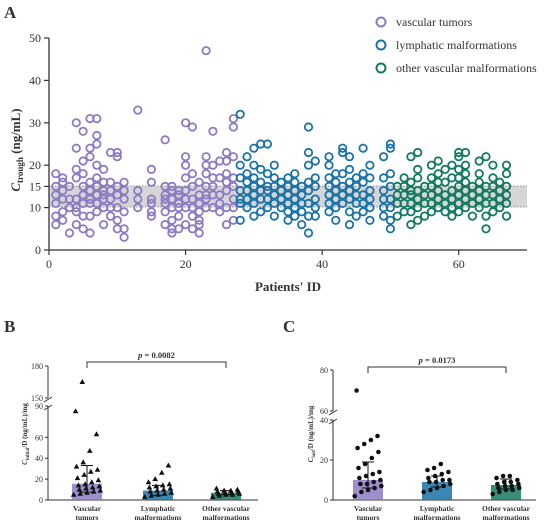  What do you see at coordinates (10, 12) in the screenshot?
I see `panel-a-label: A` at bounding box center [10, 12].